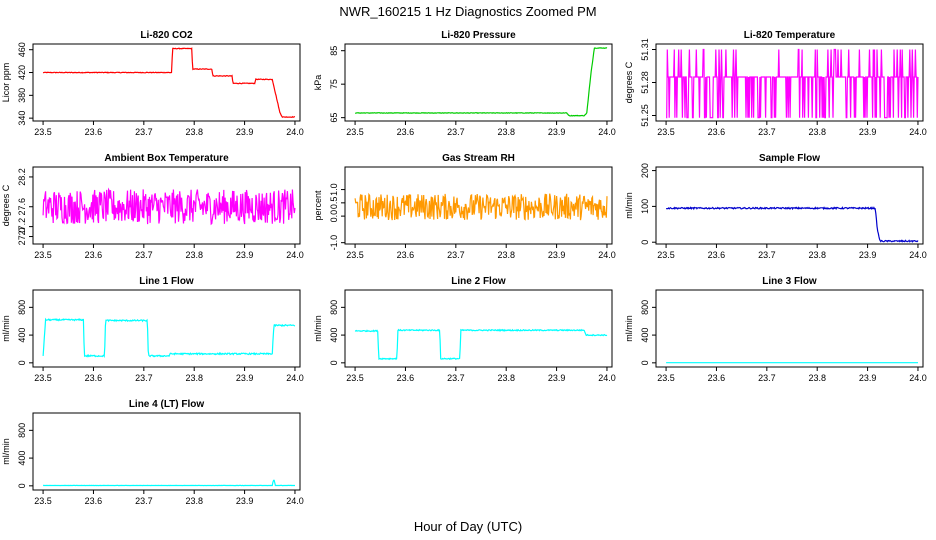  Describe the element at coordinates (468, 526) in the screenshot. I see `figure-x-label: Hour of Day (UTC)` at that location.